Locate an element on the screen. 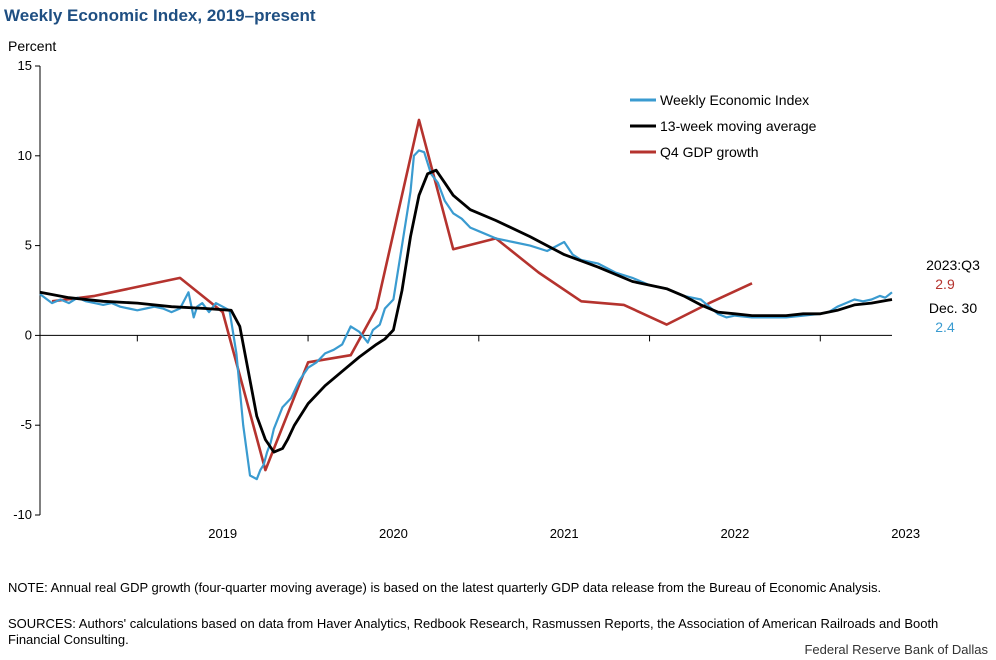 This screenshot has height=660, width=996. end-label-value: 2.4 is located at coordinates (945, 327).